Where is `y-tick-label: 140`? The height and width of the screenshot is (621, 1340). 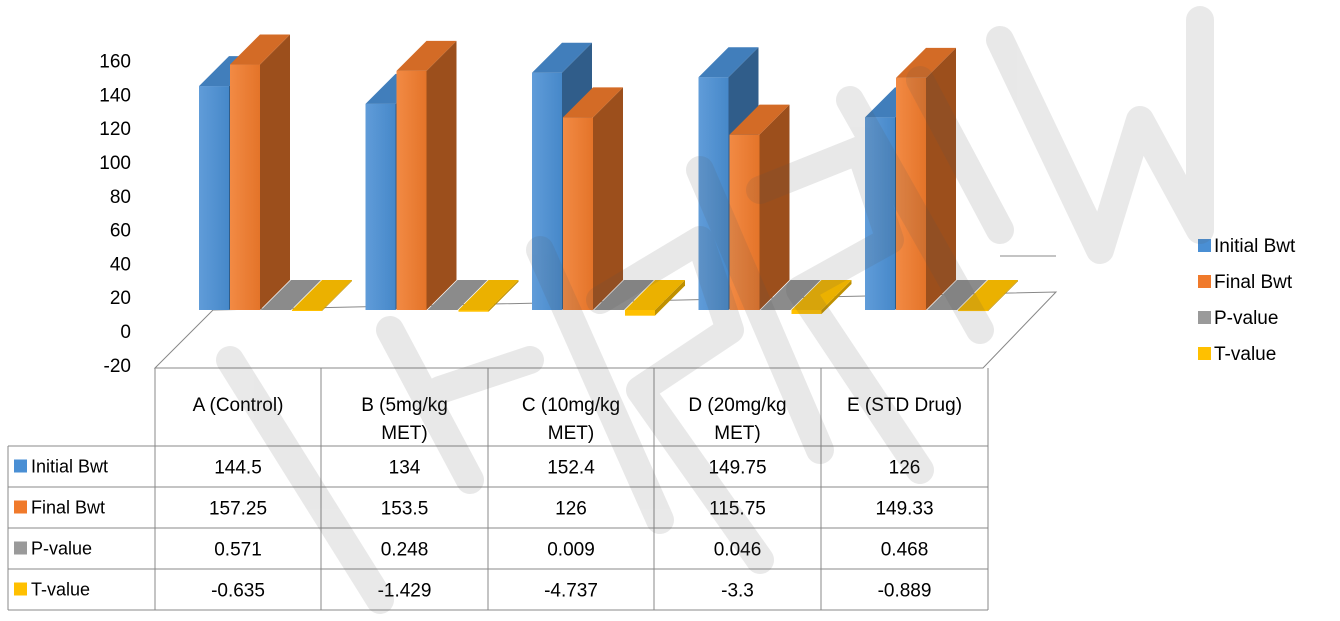
y-tick-label: 140 is located at coordinates (115, 95).